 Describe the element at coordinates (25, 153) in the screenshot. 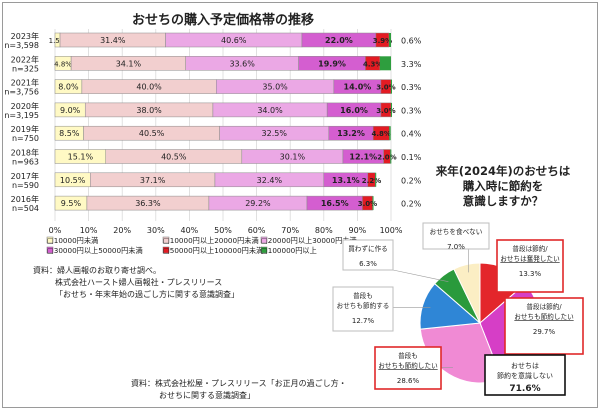

I see `bar-category-year: 2018年` at that location.